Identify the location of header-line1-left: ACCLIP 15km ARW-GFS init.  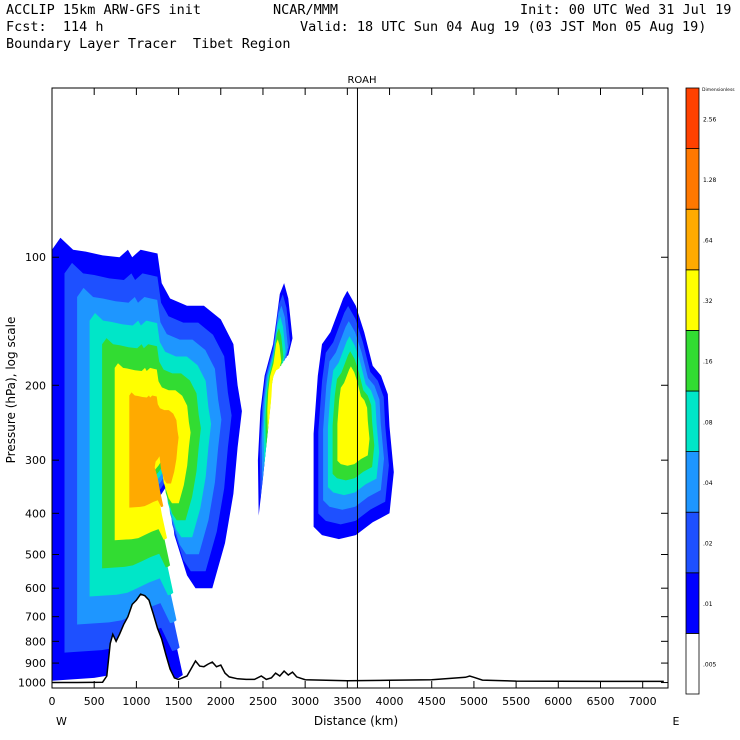
(104, 10).